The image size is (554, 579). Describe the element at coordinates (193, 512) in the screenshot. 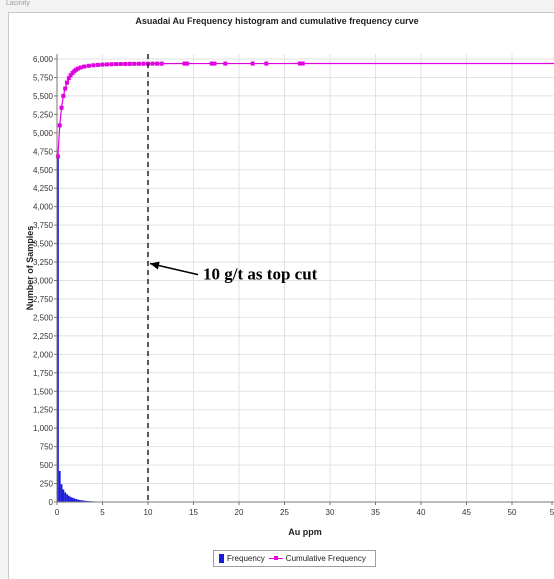

I see `x-tick-label: 15` at that location.